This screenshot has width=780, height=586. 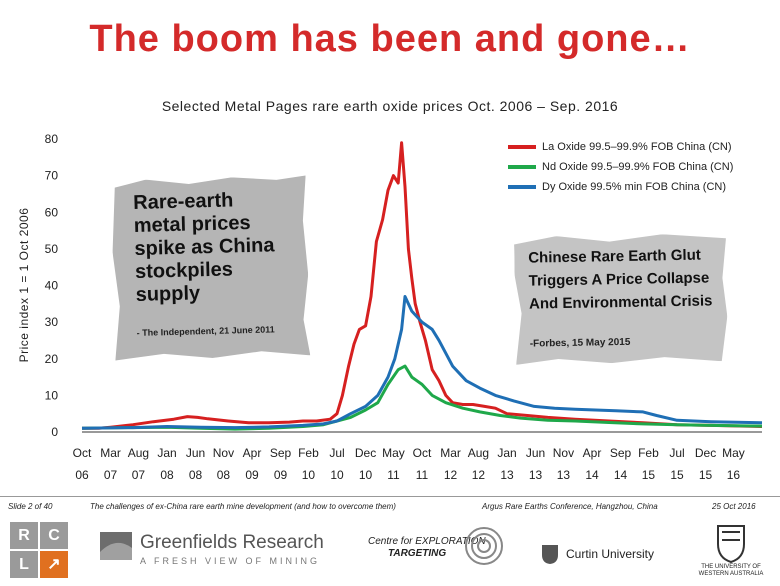 What do you see at coordinates (52, 212) in the screenshot?
I see `y-tick-label: 60` at bounding box center [52, 212].